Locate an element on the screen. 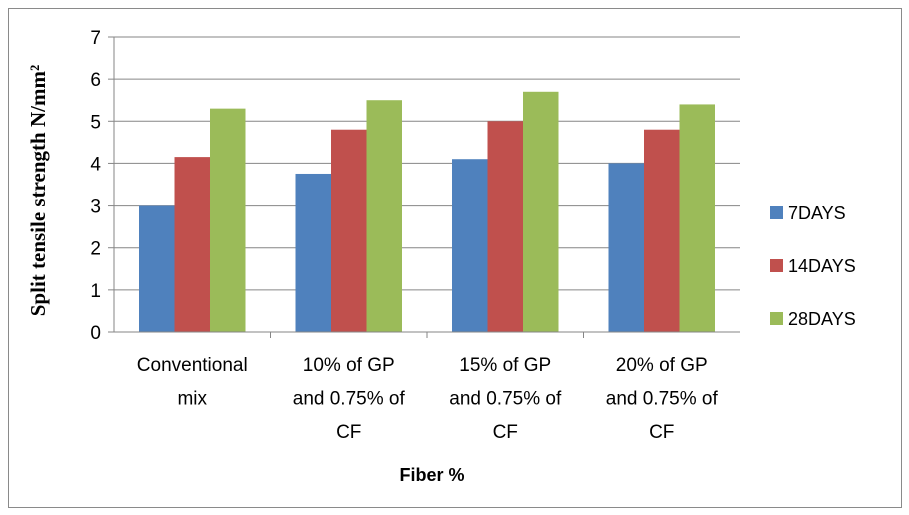 This screenshot has width=909, height=515. y-tick-label: 4 is located at coordinates (95, 164).